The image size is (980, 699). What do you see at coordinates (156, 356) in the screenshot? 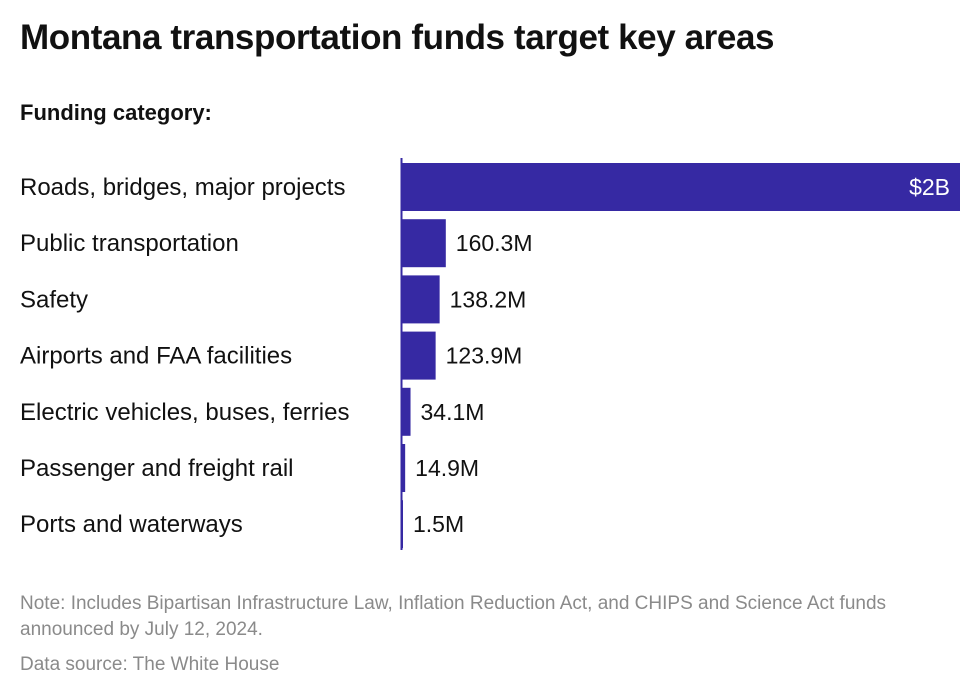
I see `category-label: Airports and FAA facilities` at bounding box center [156, 356].